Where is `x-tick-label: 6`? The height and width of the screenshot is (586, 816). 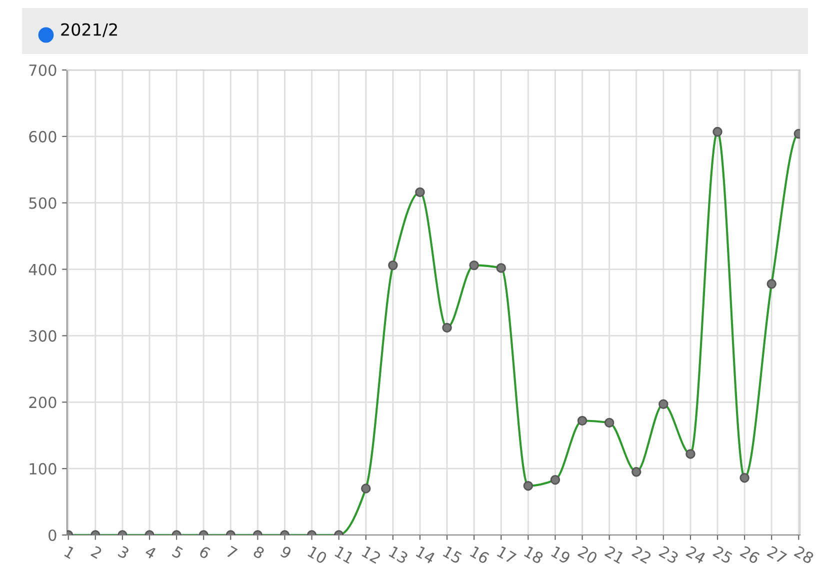
x-tick-label: 6 is located at coordinates (205, 552).